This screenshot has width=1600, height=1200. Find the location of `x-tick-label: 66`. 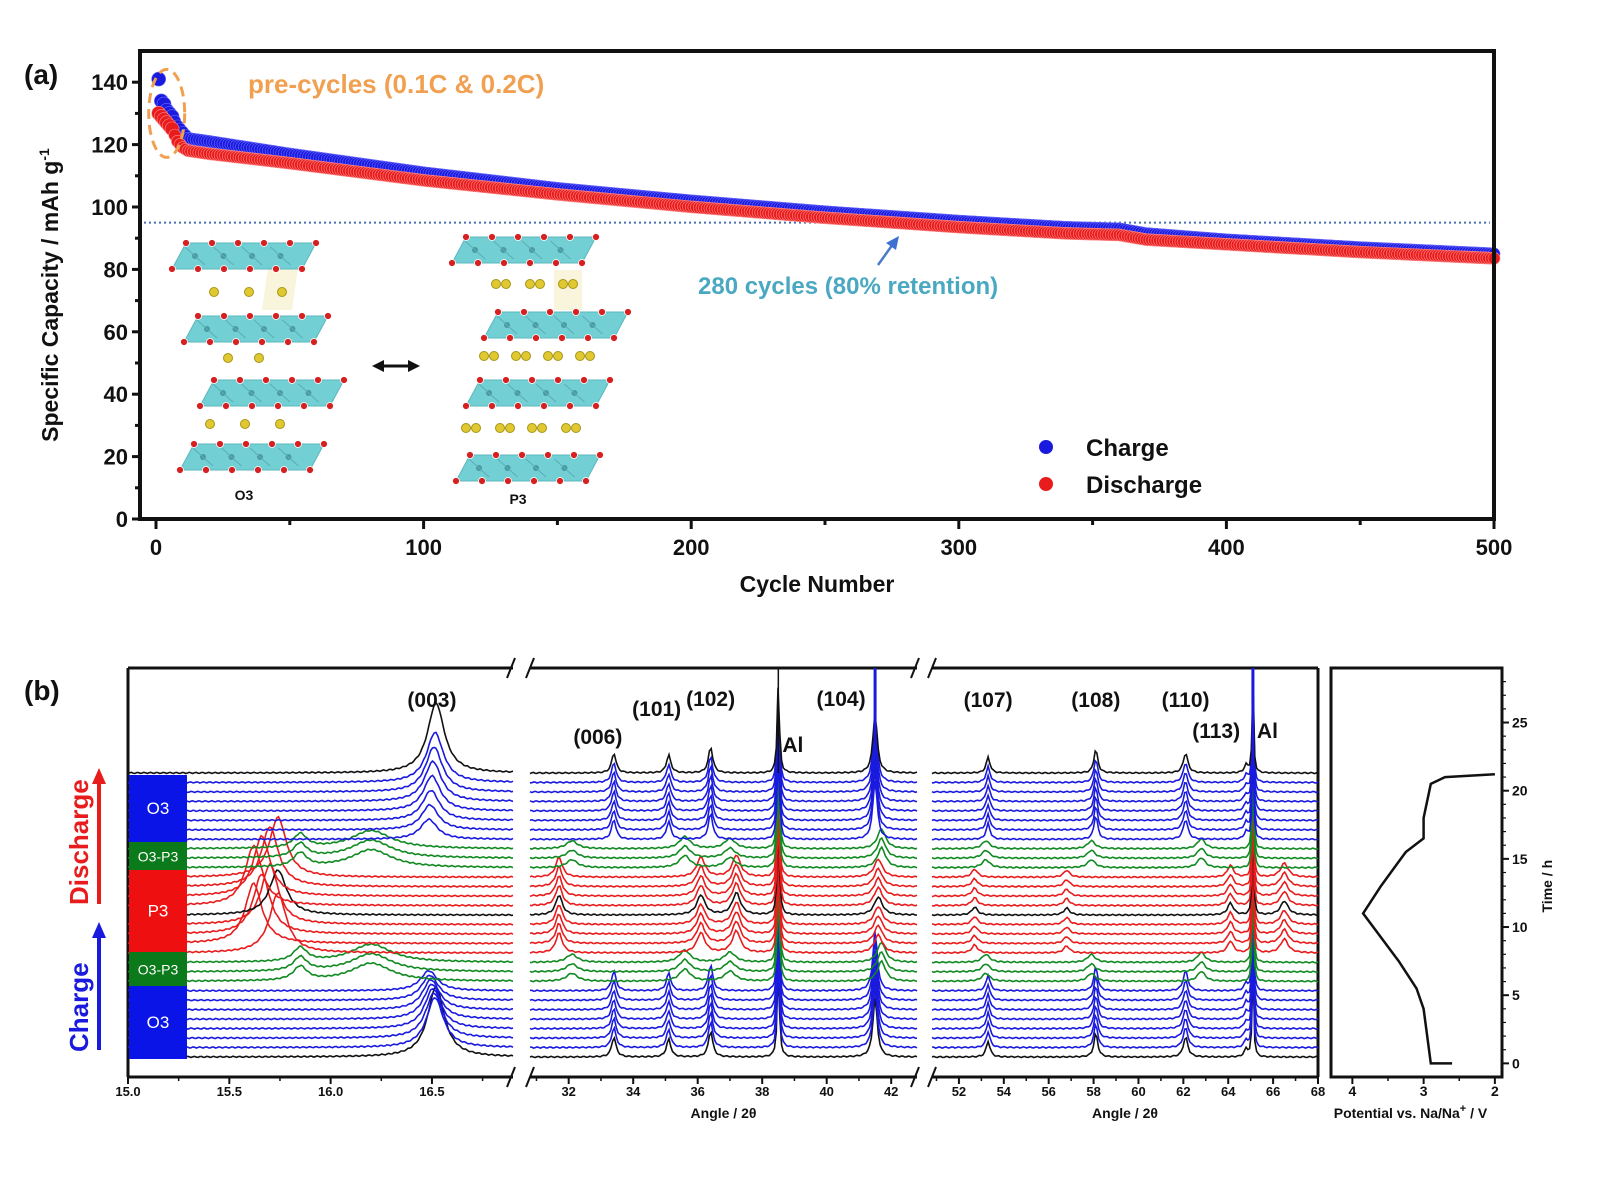

x-tick-label: 66 is located at coordinates (1273, 1091).